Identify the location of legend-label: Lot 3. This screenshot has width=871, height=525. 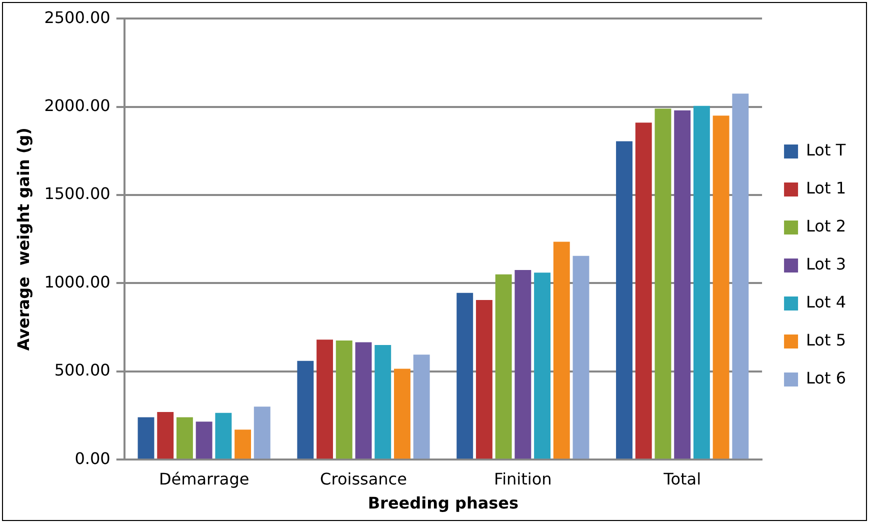
(826, 264).